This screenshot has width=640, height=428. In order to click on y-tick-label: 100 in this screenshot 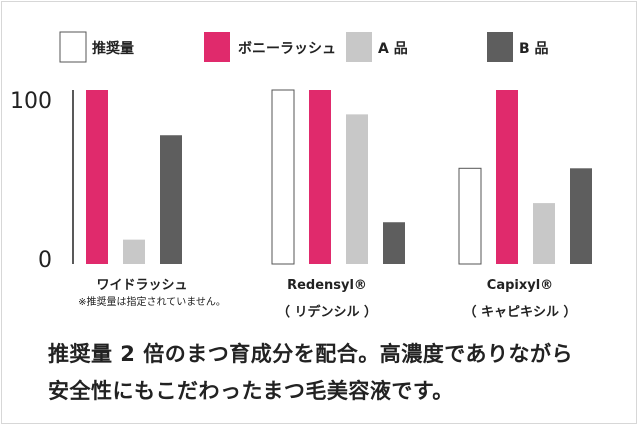, I will do `click(31, 101)`.